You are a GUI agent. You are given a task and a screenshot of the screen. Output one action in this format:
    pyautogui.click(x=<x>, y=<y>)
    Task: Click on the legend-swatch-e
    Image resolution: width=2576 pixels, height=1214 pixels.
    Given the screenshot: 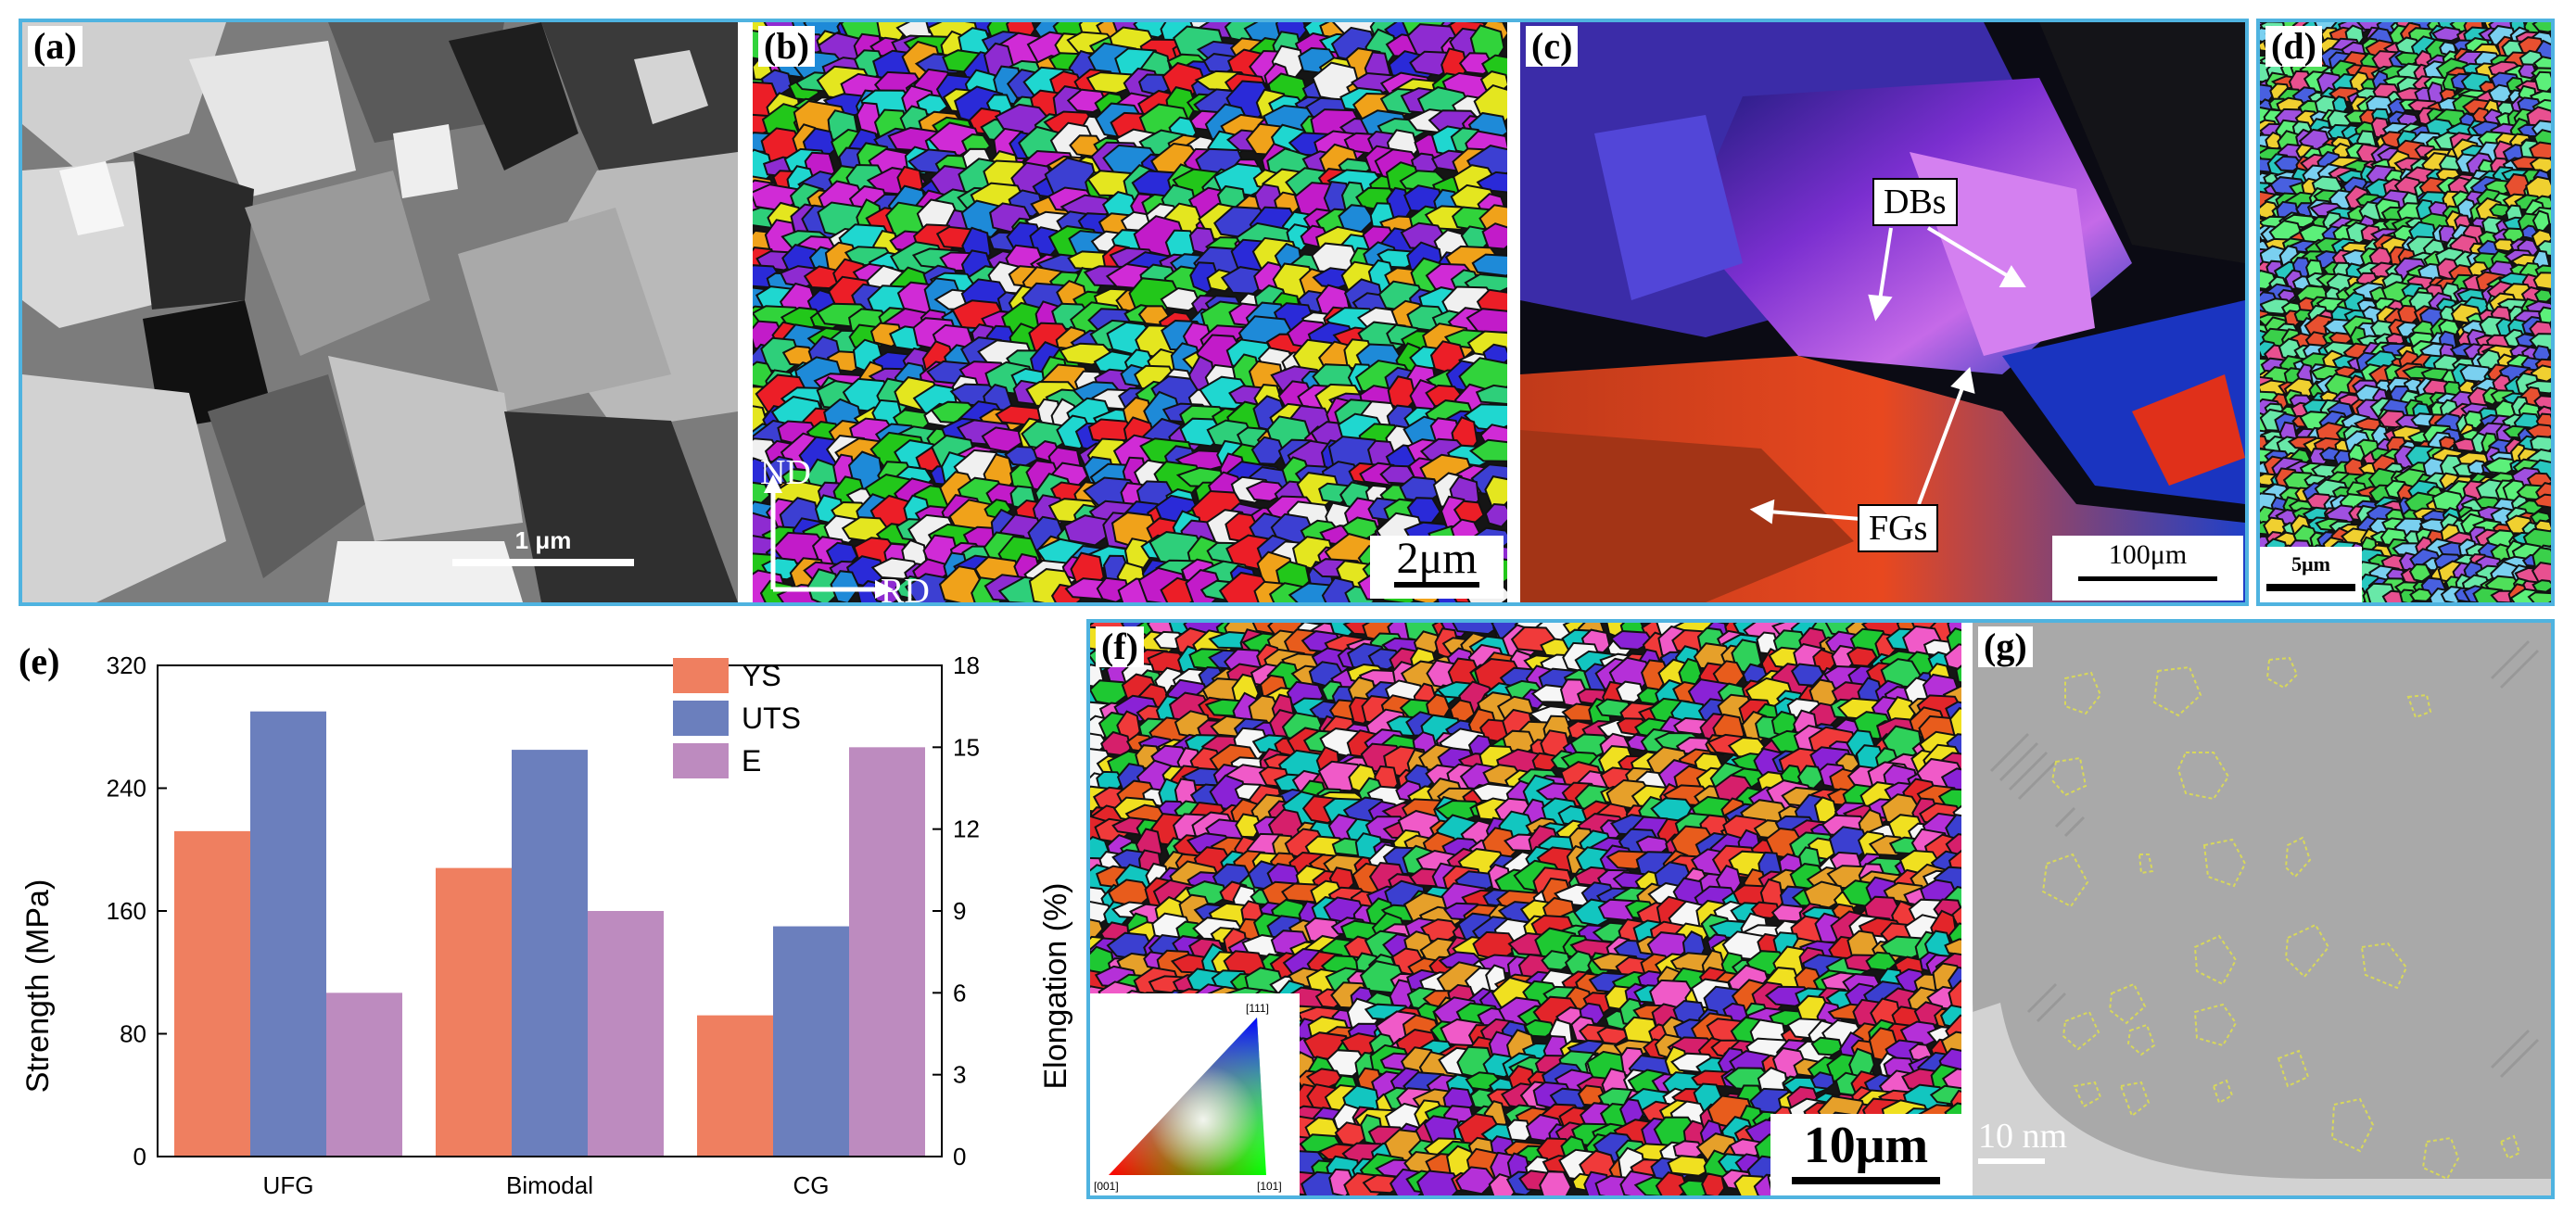 What is the action you would take?
    pyautogui.click(x=701, y=760)
    